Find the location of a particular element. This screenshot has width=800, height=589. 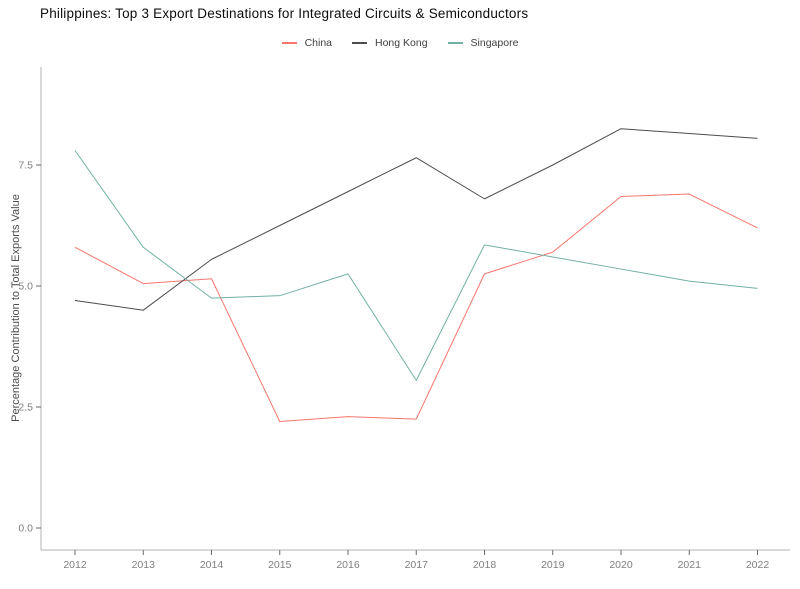

x-tick-label: 2022 is located at coordinates (758, 565).